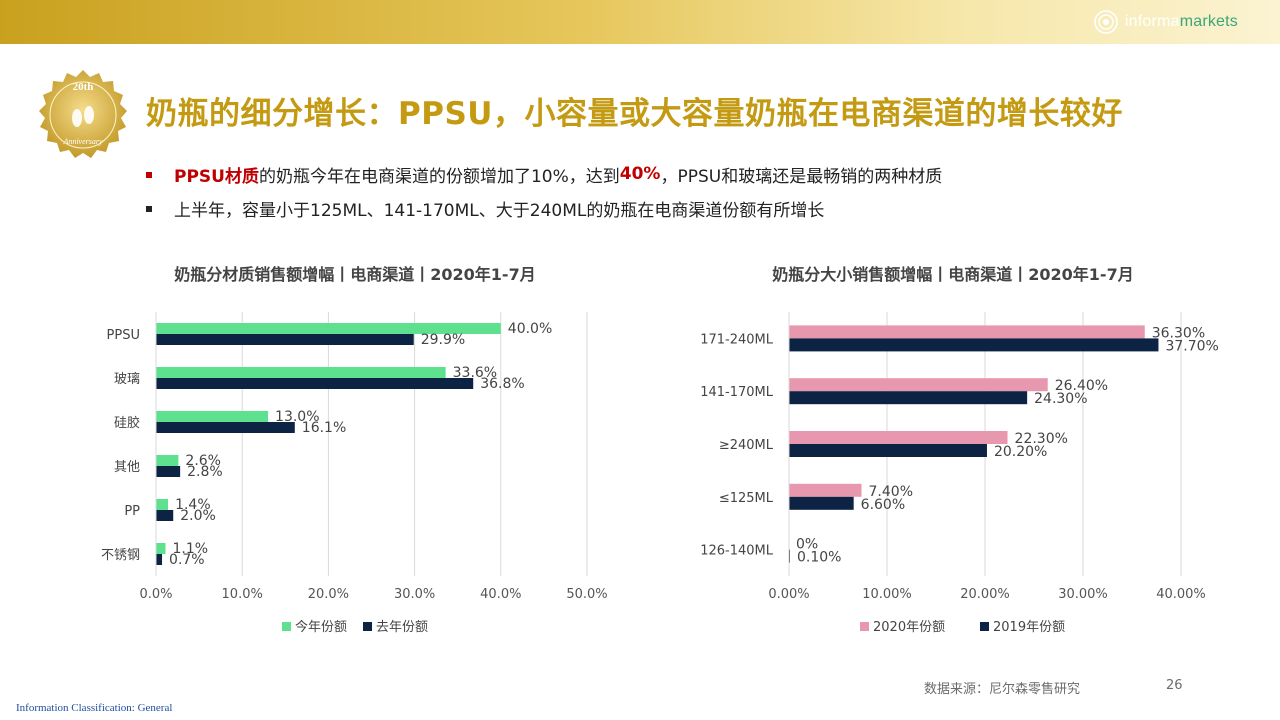 The width and height of the screenshot is (1280, 720). What do you see at coordinates (242, 594) in the screenshot?
I see `x-tick-label: 10.0%` at bounding box center [242, 594].